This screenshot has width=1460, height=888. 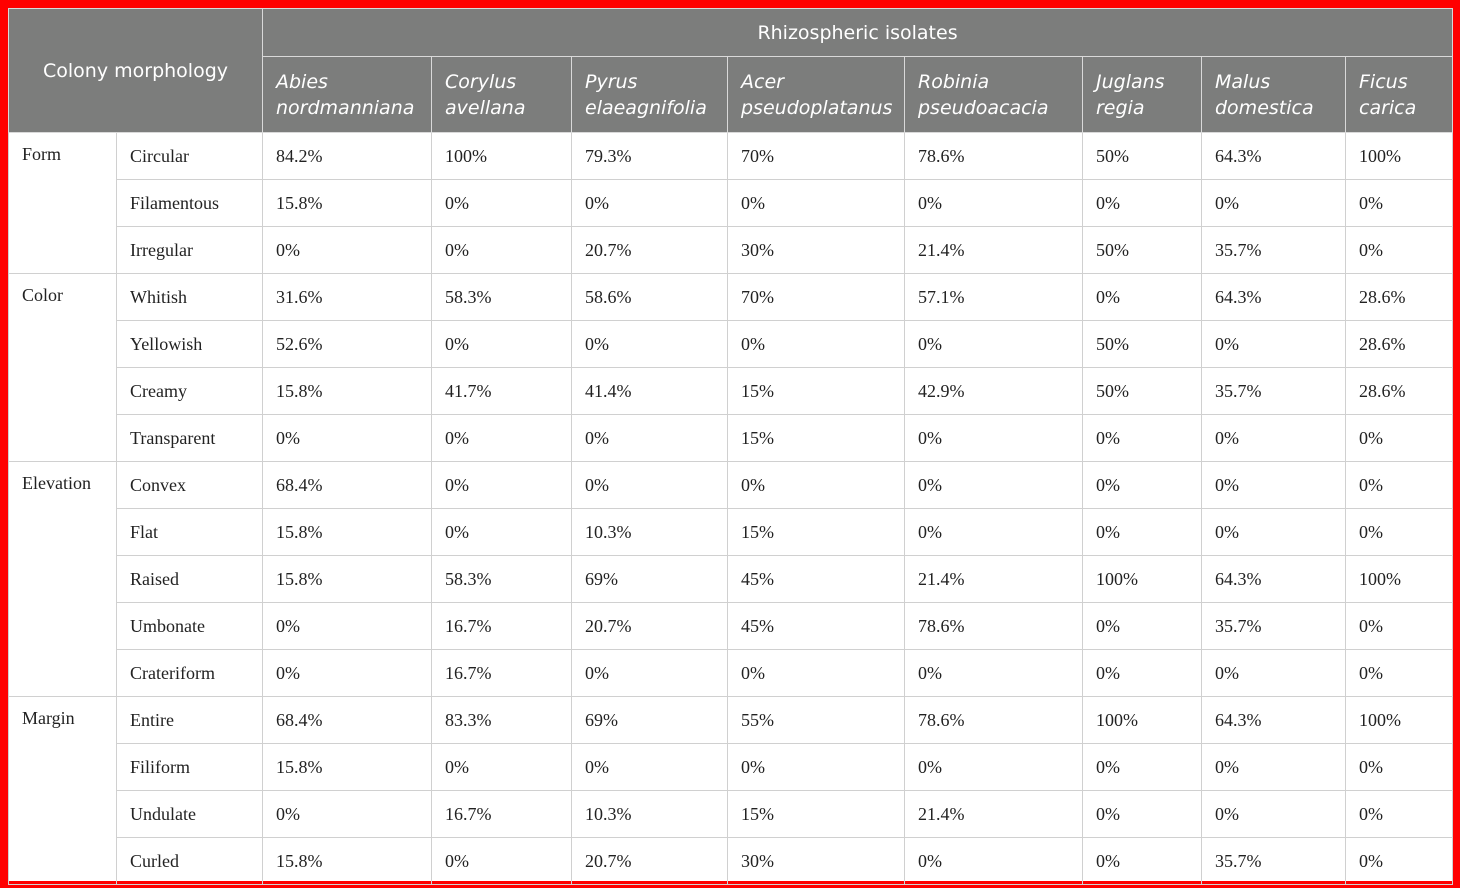 What do you see at coordinates (189, 344) in the screenshot?
I see `trait-label: Yellowish` at bounding box center [189, 344].